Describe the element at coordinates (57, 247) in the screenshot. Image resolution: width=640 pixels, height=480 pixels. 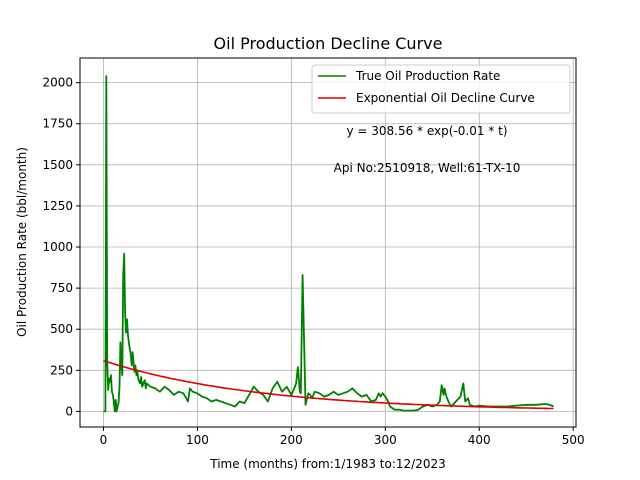
I see `y-tick-label: 1000` at that location.